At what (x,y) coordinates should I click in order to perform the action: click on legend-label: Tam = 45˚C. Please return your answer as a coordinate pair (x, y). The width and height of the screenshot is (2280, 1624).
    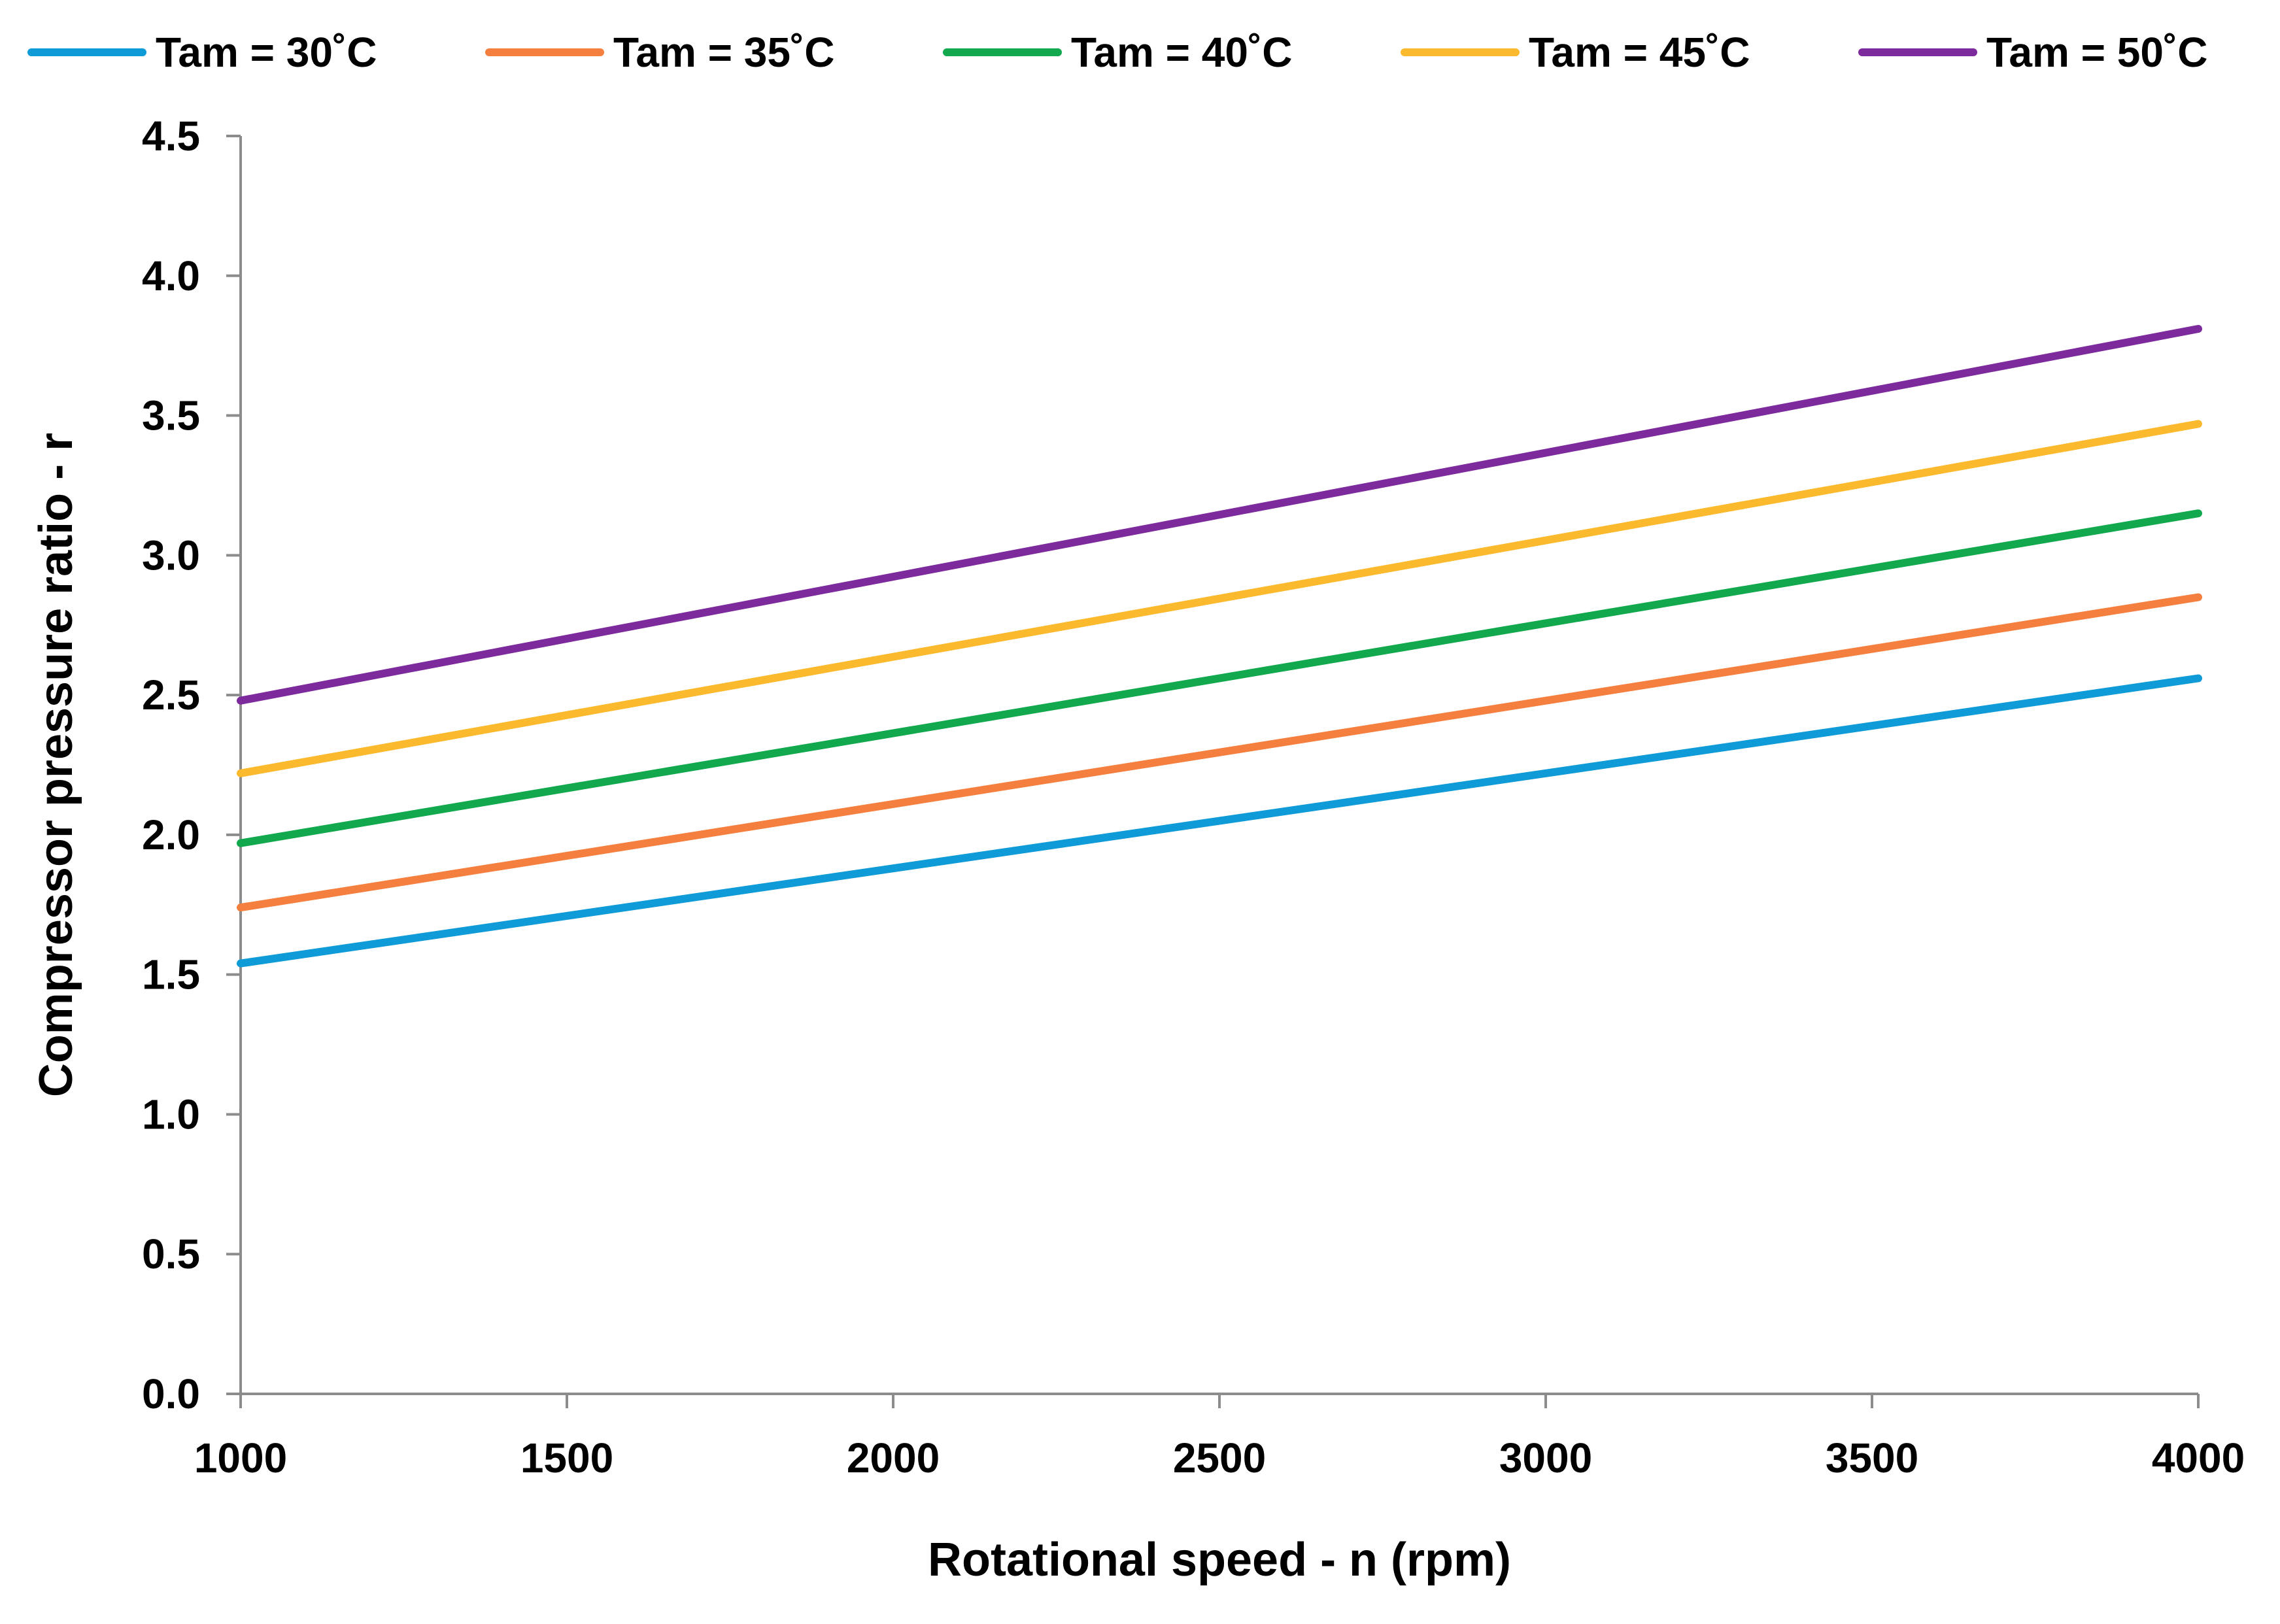
    Looking at the image, I should click on (1639, 52).